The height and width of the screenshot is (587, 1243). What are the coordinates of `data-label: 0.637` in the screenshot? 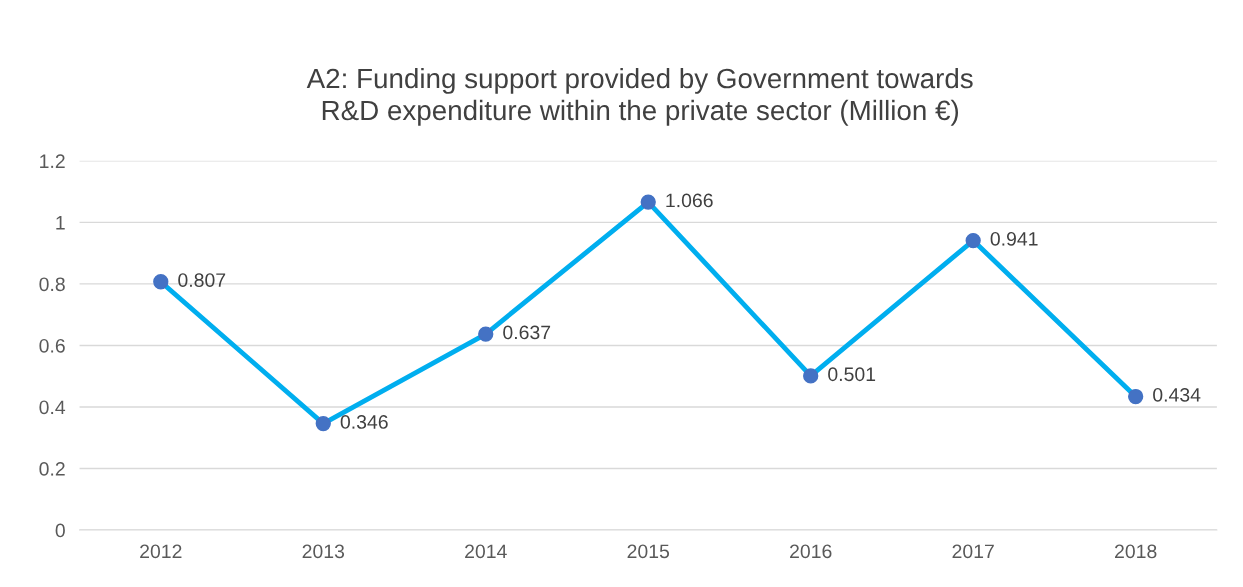 It's located at (527, 332).